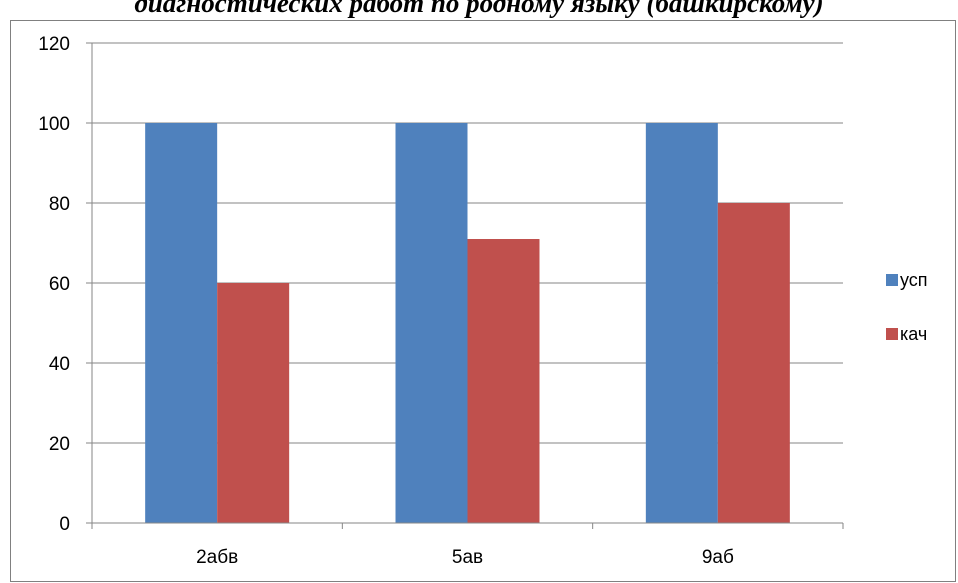  What do you see at coordinates (681, 323) in the screenshot?
I see `bar-усп-9аб` at bounding box center [681, 323].